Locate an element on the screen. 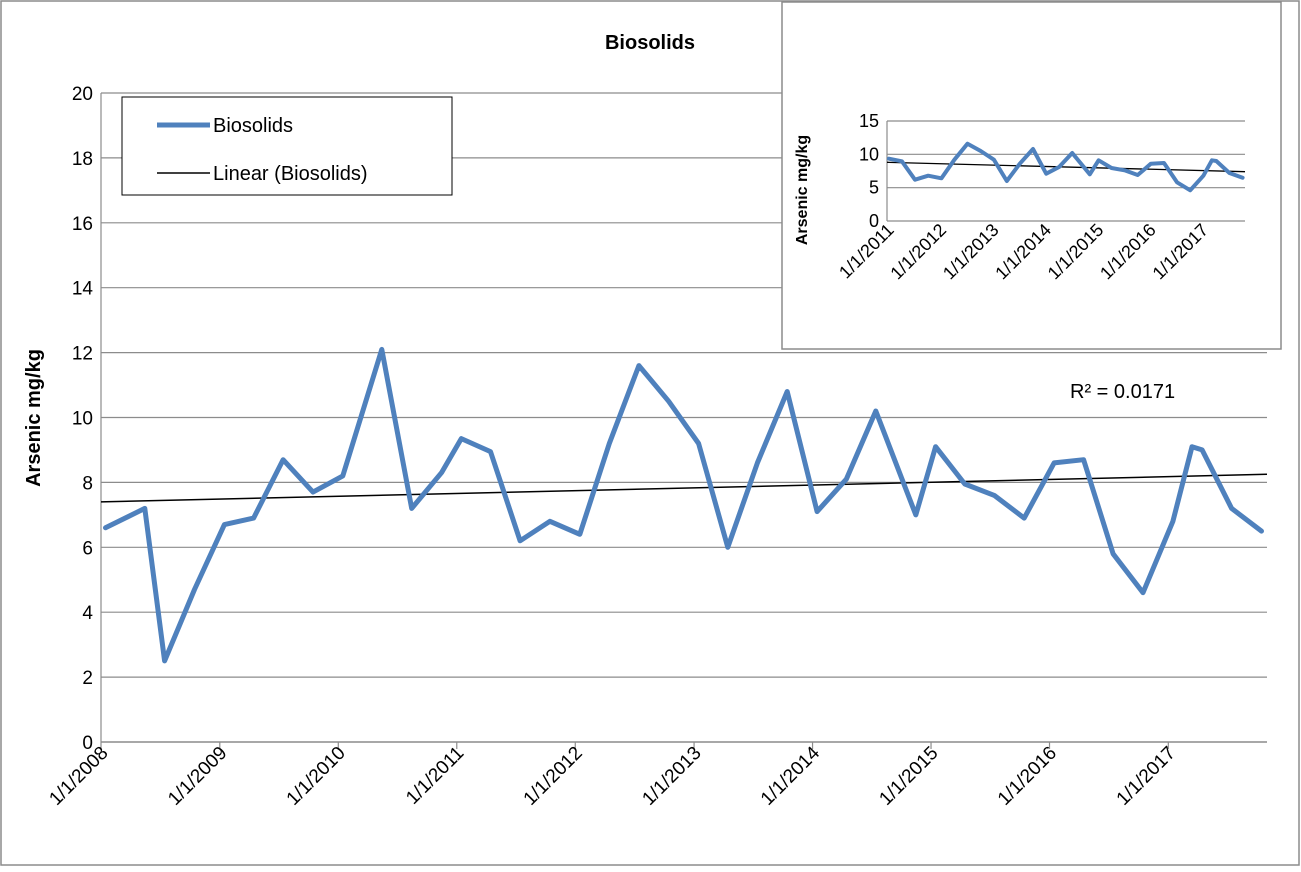 This screenshot has width=1301, height=872. y-tick-label: 16 is located at coordinates (82, 224).